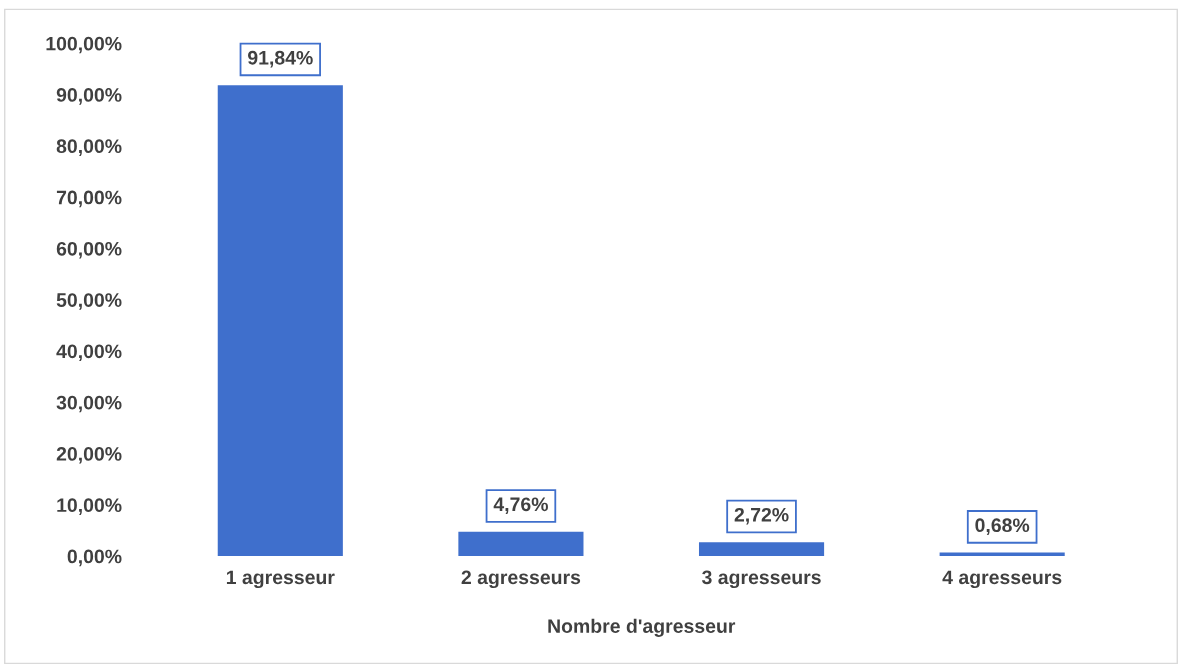 This screenshot has height=666, width=1182. What do you see at coordinates (642, 627) in the screenshot?
I see `x-axis-title: Nombre d'agresseur` at bounding box center [642, 627].